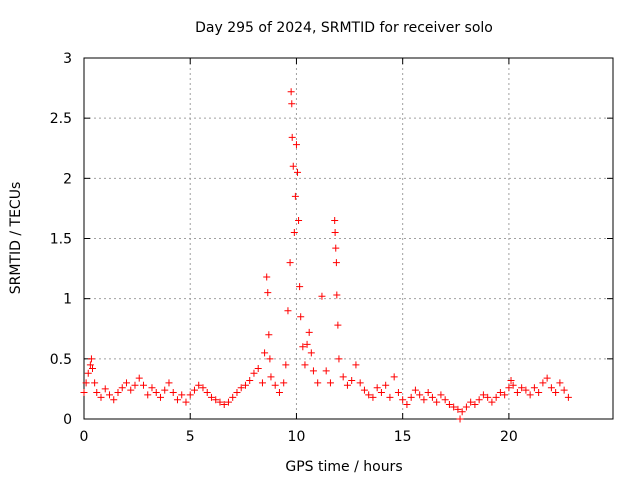 The width and height of the screenshot is (640, 480). I want to click on y-tick-label: 0, so click(67, 420).